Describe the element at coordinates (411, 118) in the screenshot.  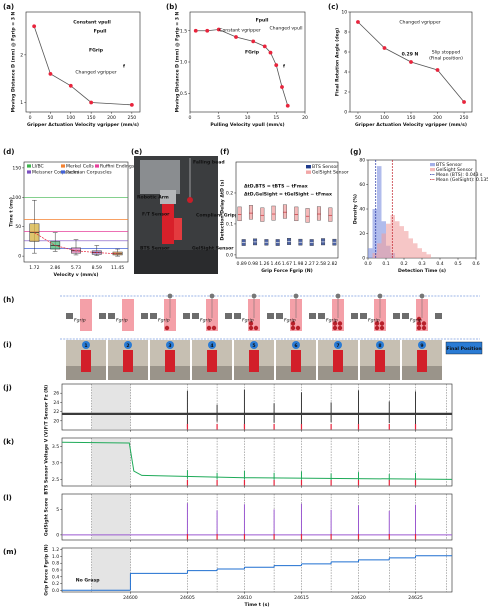
I see `x-tick-label: 150` at that location.